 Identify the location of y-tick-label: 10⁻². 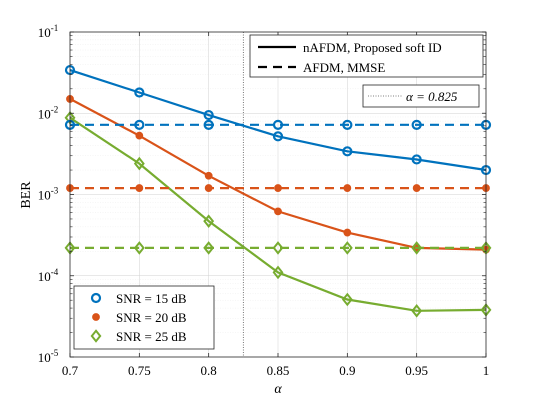
(48, 112).